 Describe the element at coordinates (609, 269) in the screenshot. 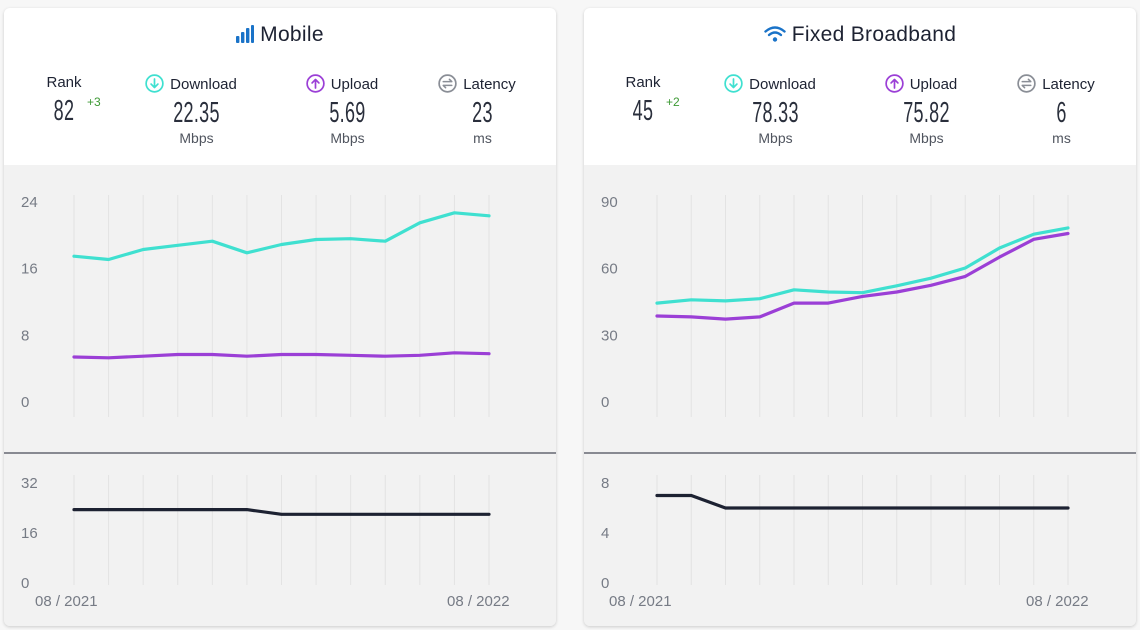

I see `y-tick-label: 60` at that location.